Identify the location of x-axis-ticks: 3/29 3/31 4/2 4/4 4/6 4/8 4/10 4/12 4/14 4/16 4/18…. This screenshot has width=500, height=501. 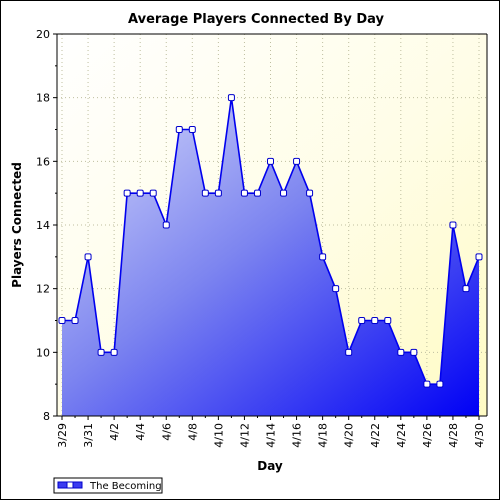
(271, 432).